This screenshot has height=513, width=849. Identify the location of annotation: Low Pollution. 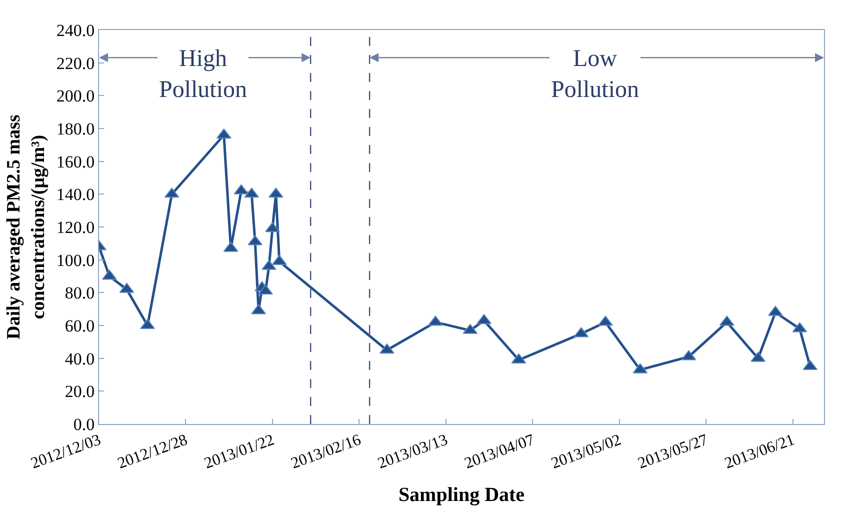
(595, 75).